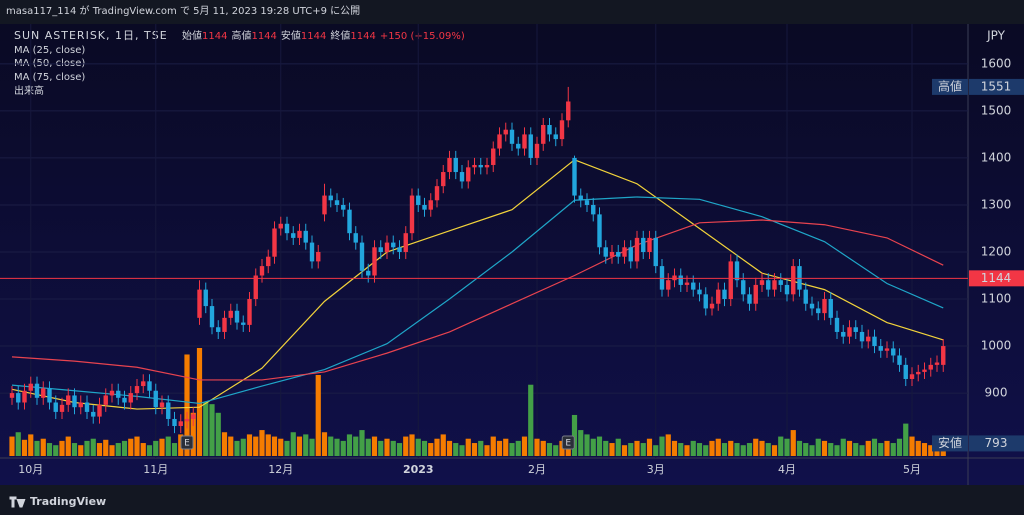 The image size is (1024, 515). I want to click on chart-title: SUN ASTERISK, 1日, TSE, so click(91, 35).